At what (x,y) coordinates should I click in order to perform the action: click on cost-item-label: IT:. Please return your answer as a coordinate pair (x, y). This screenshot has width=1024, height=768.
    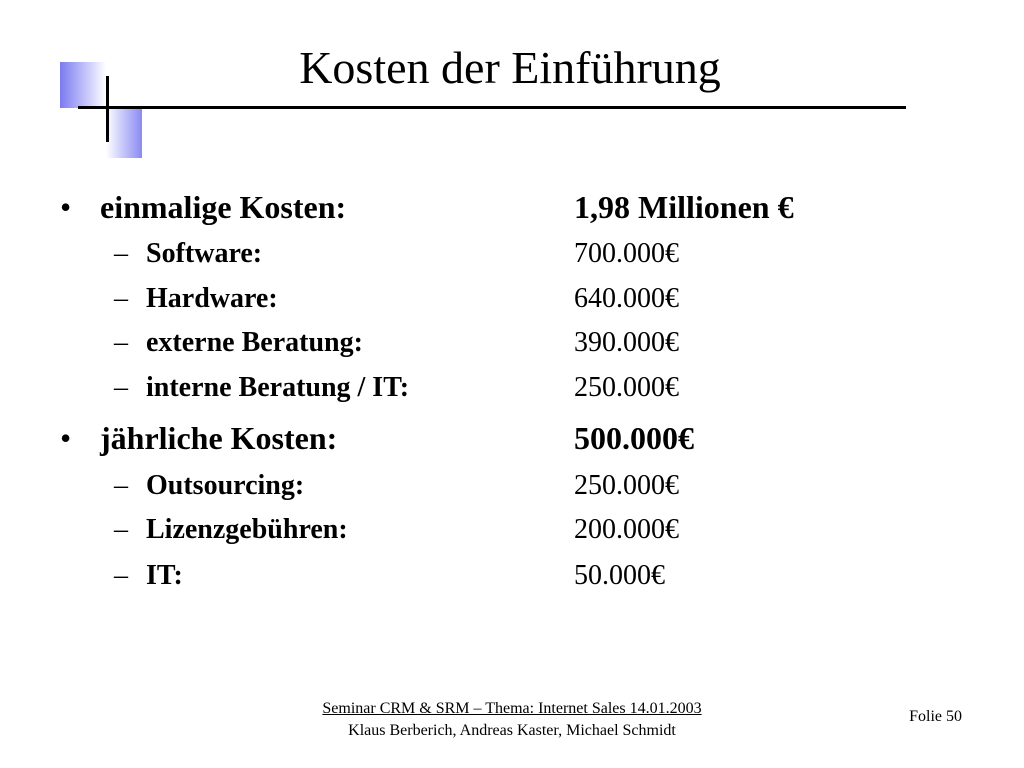
    Looking at the image, I should click on (164, 575).